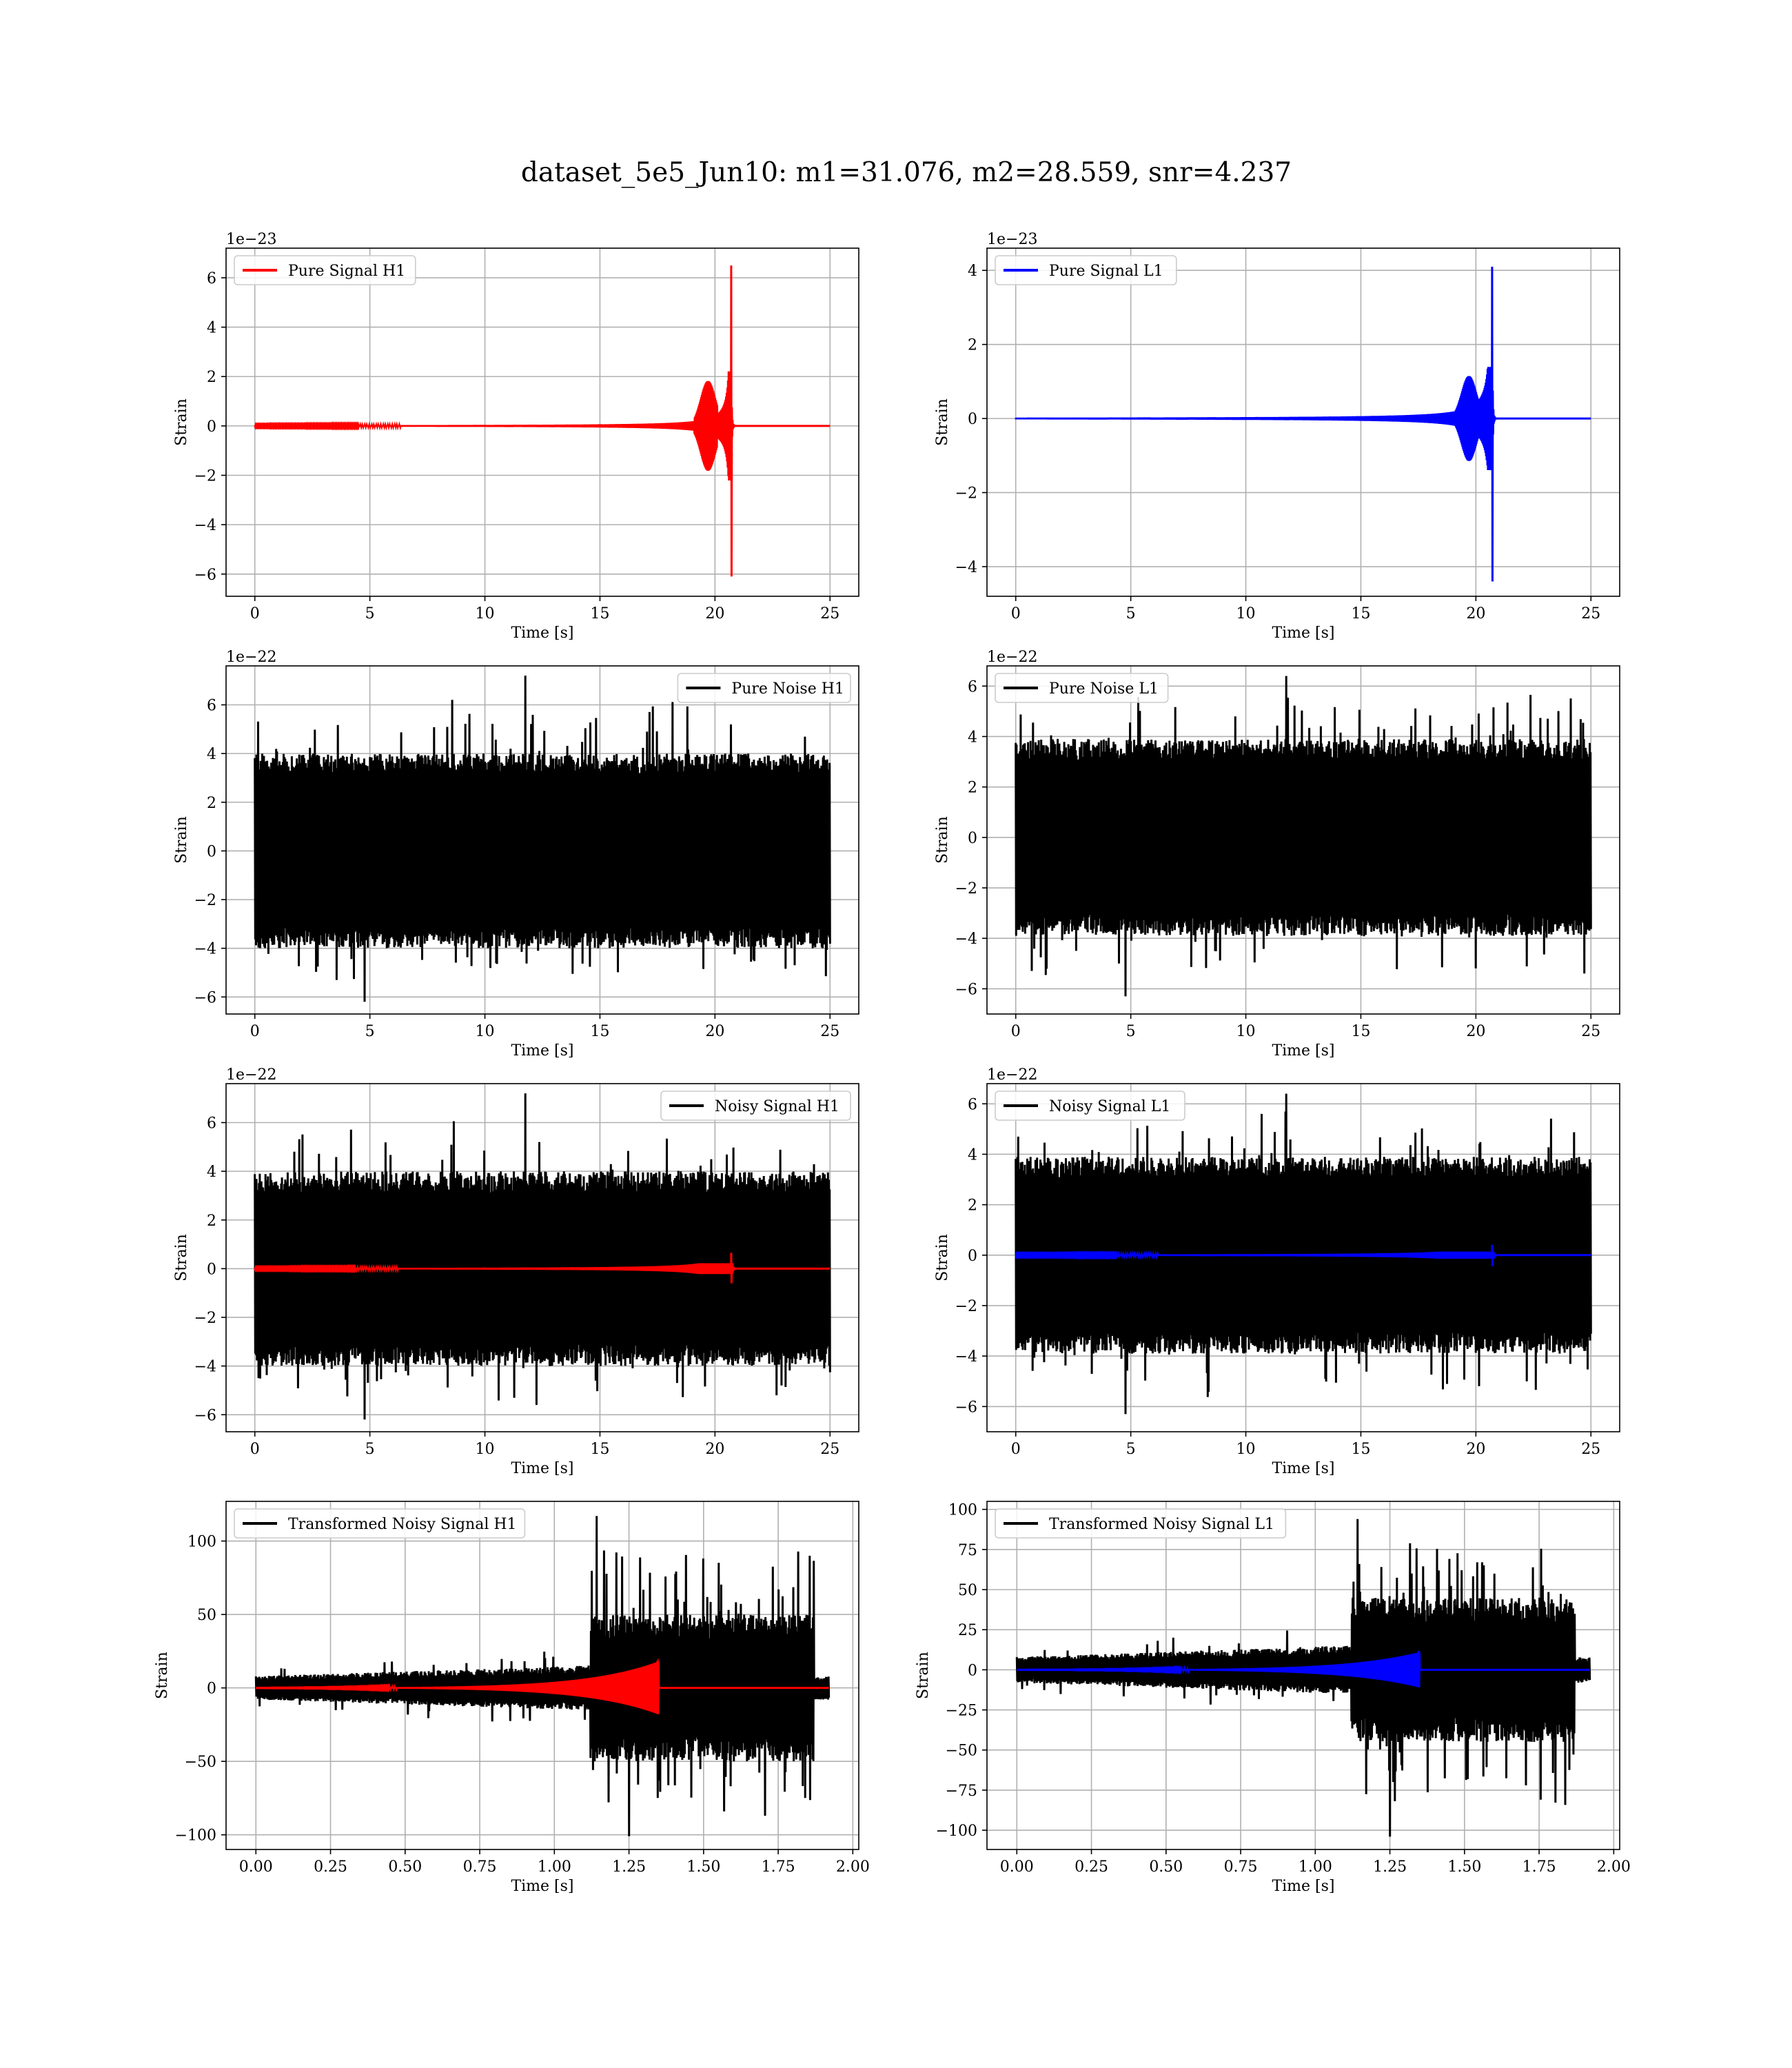 This screenshot has height=2068, width=1792. I want to click on legend: Pure Noise H1, so click(764, 688).